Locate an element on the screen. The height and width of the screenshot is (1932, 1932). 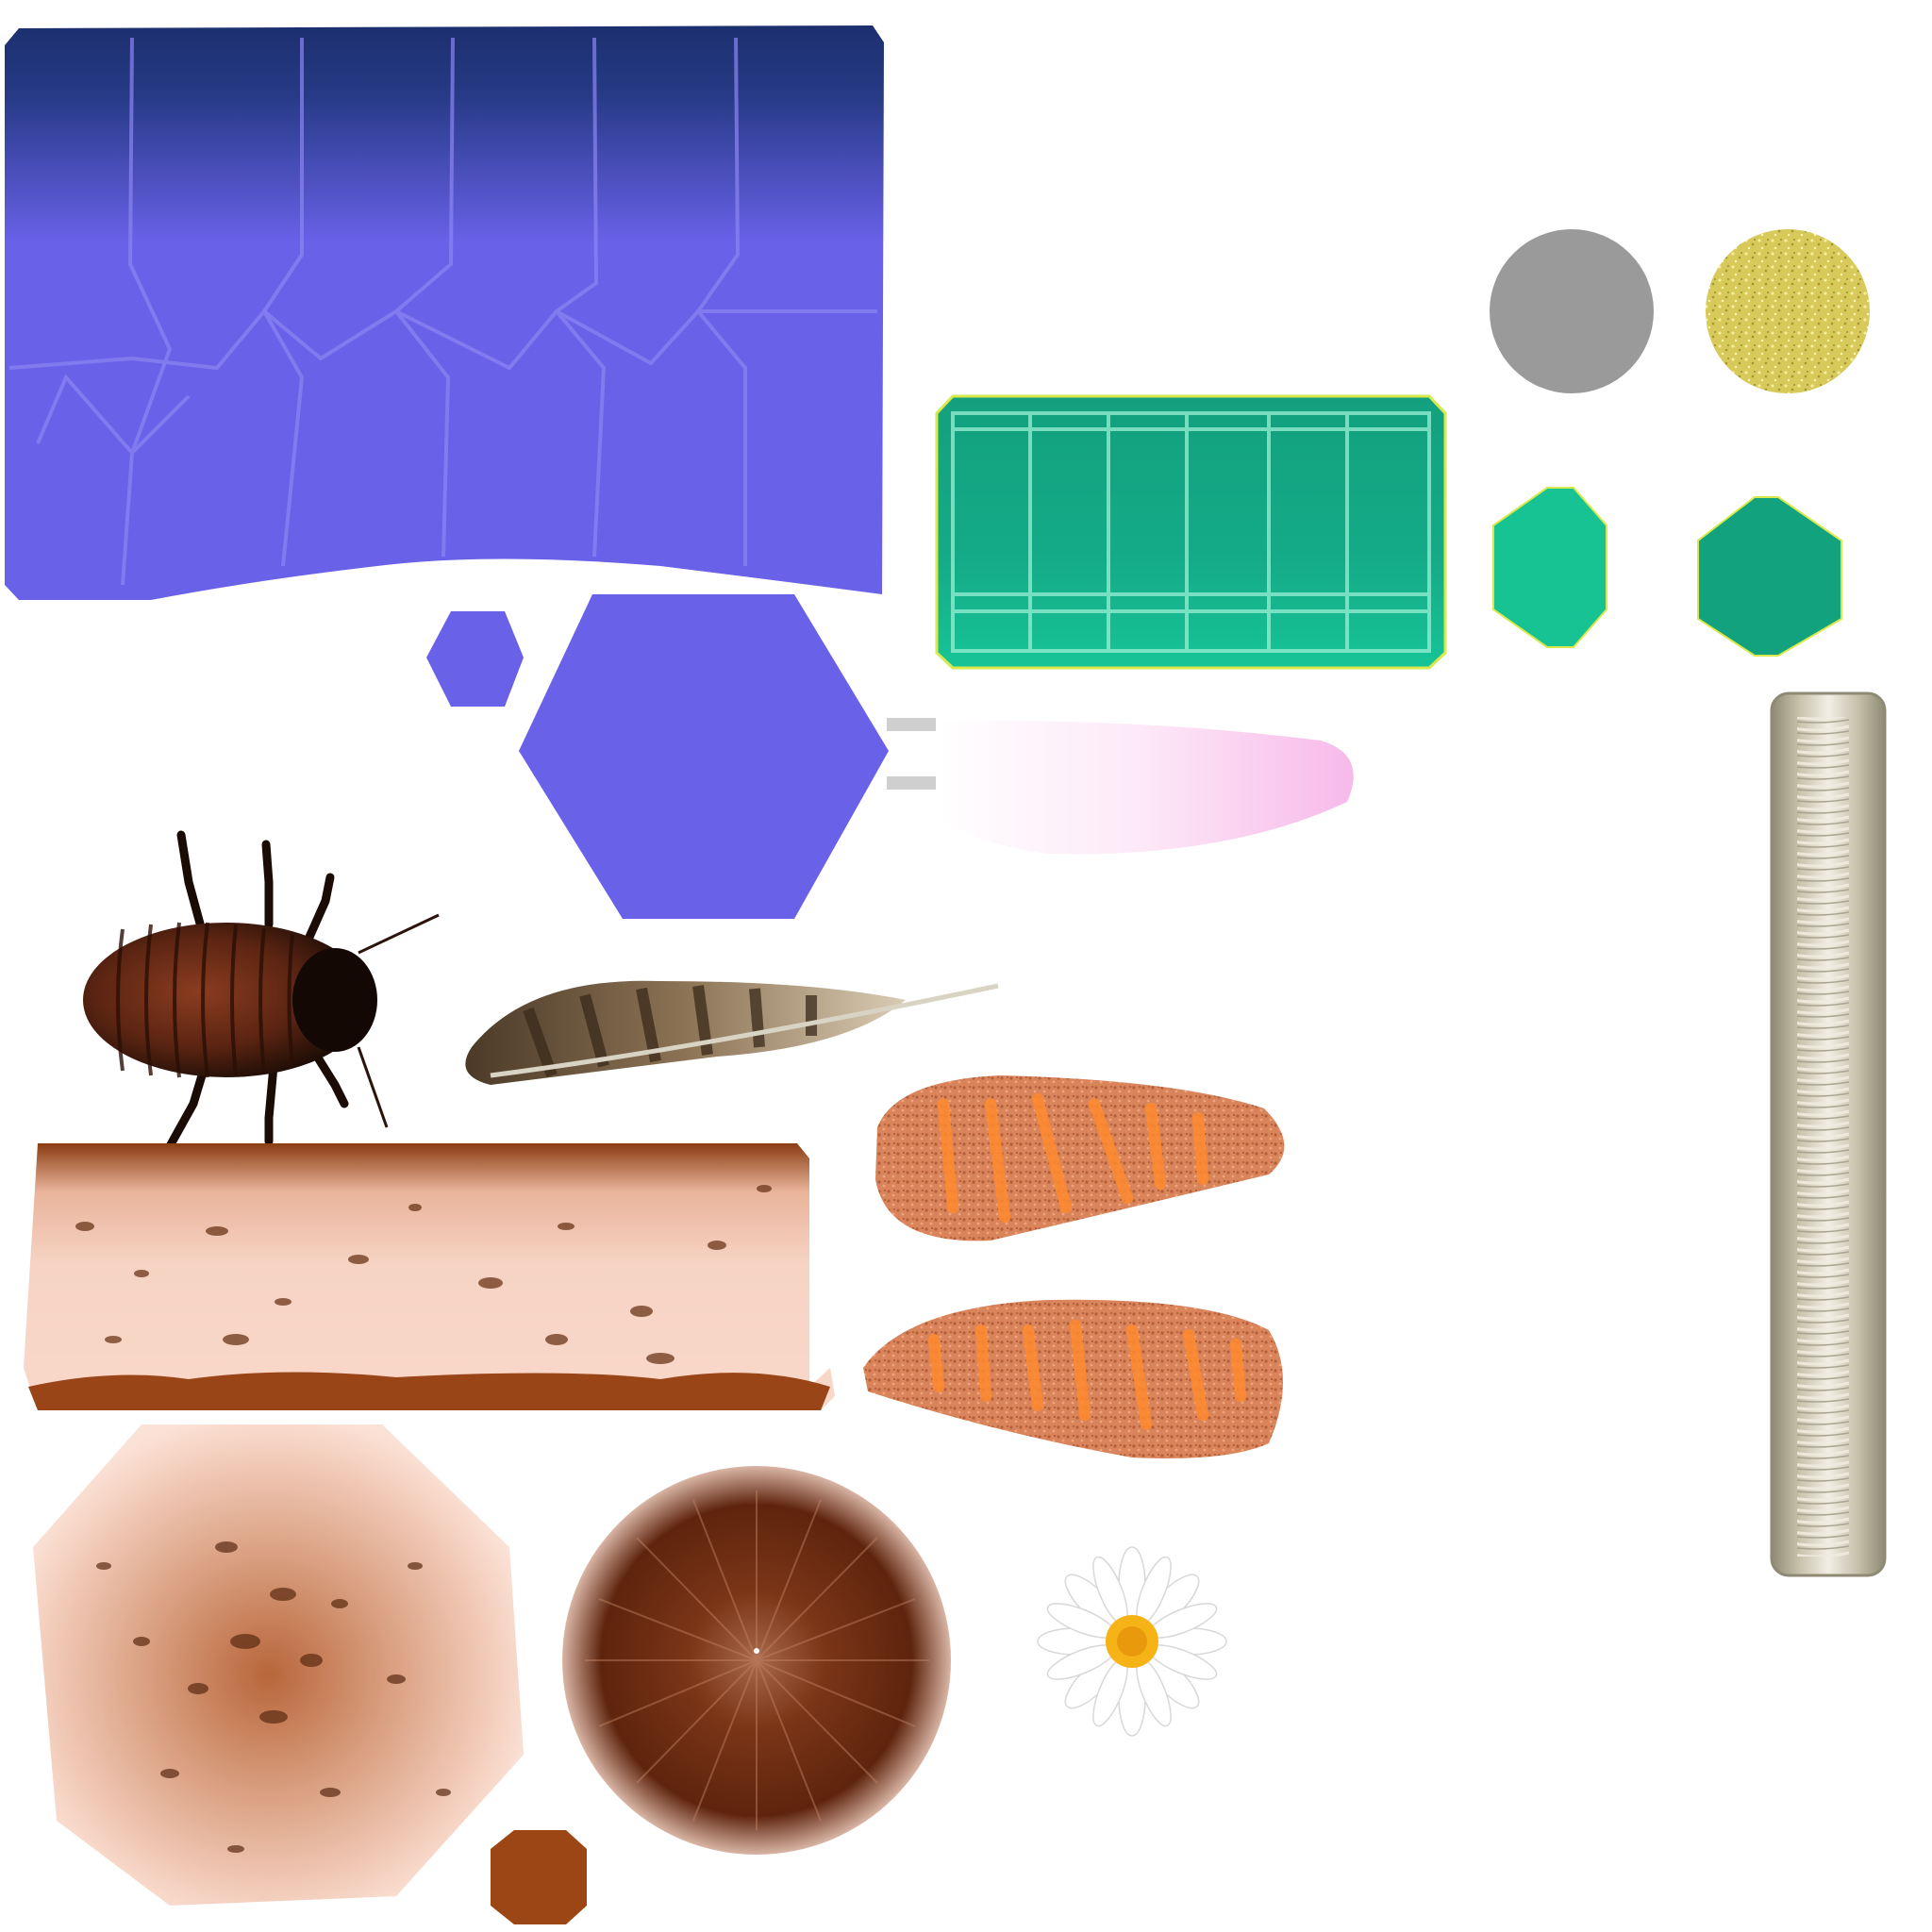
daisy-flower is located at coordinates (1132, 1642).